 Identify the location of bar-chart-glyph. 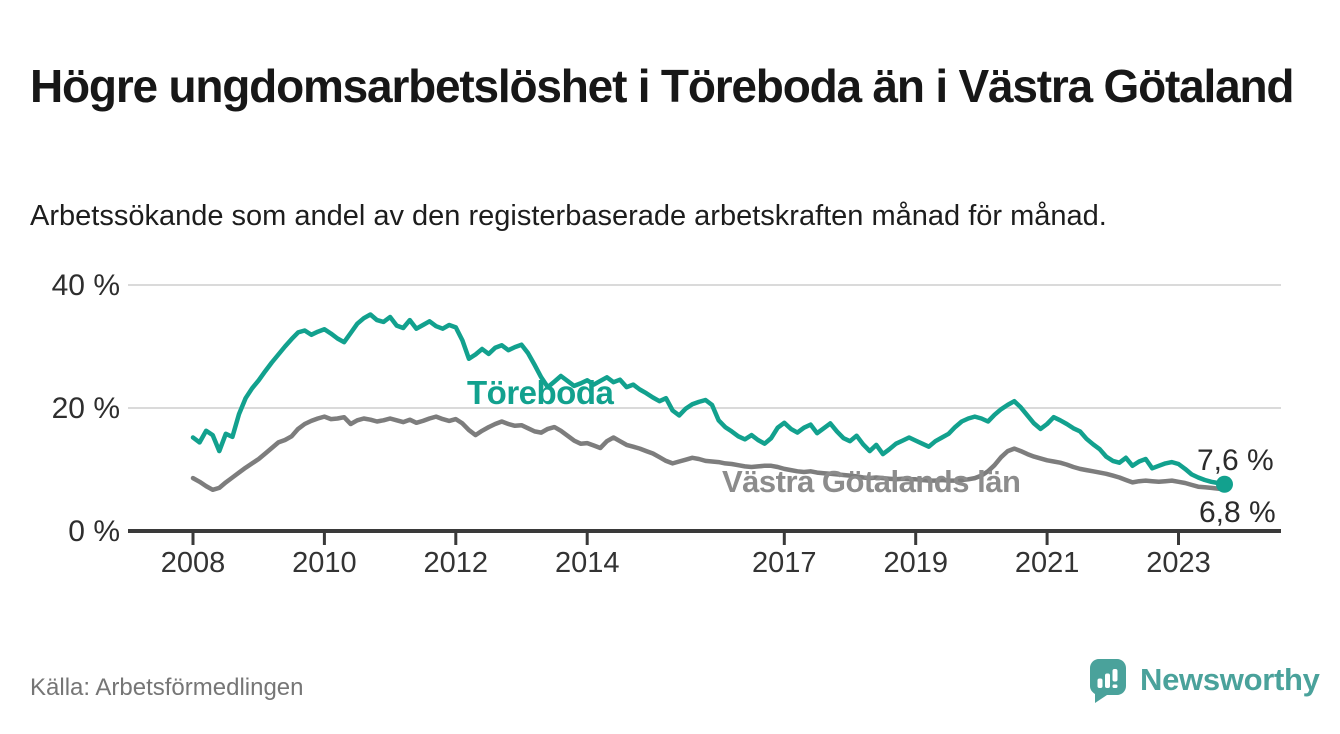
(1107, 678).